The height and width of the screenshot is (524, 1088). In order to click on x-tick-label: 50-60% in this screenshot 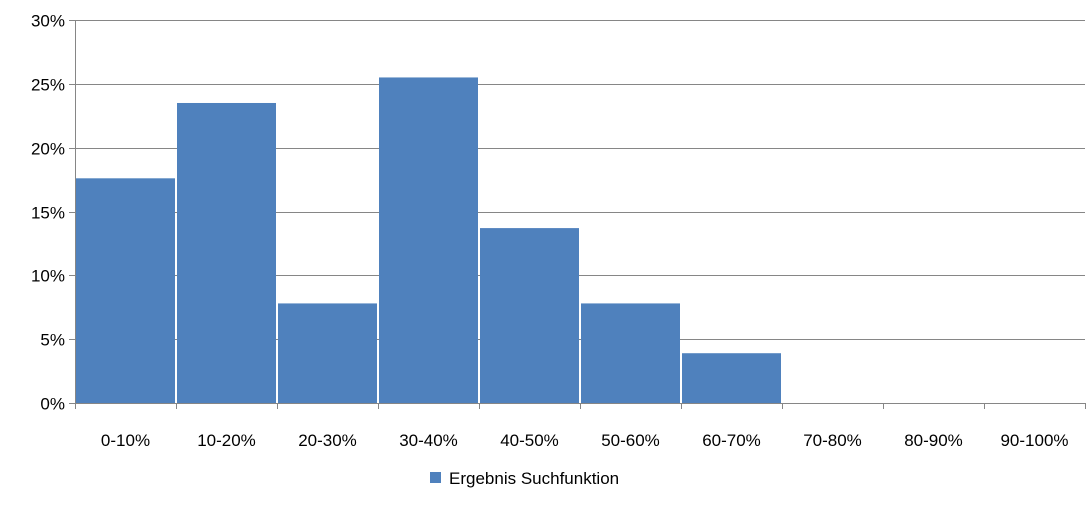, I will do `click(630, 440)`.